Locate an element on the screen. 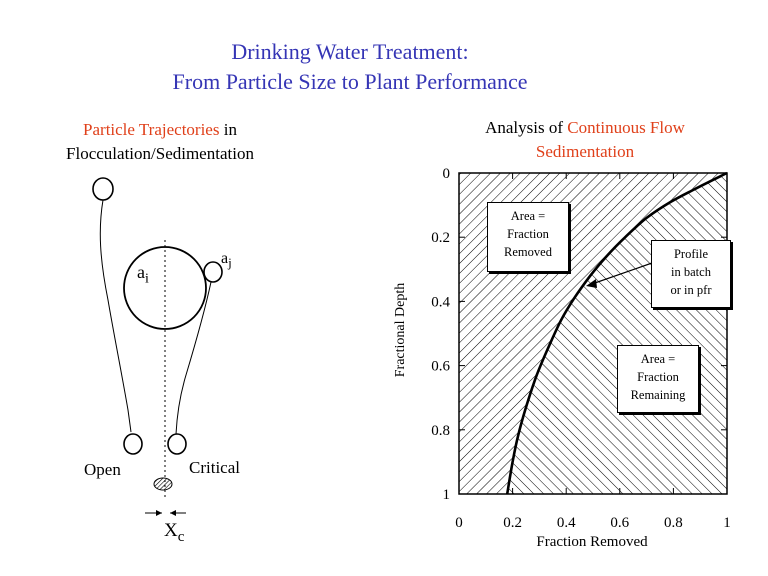 This screenshot has height=576, width=768. right-heading-highlight-2: Sedimentation is located at coordinates (585, 151).